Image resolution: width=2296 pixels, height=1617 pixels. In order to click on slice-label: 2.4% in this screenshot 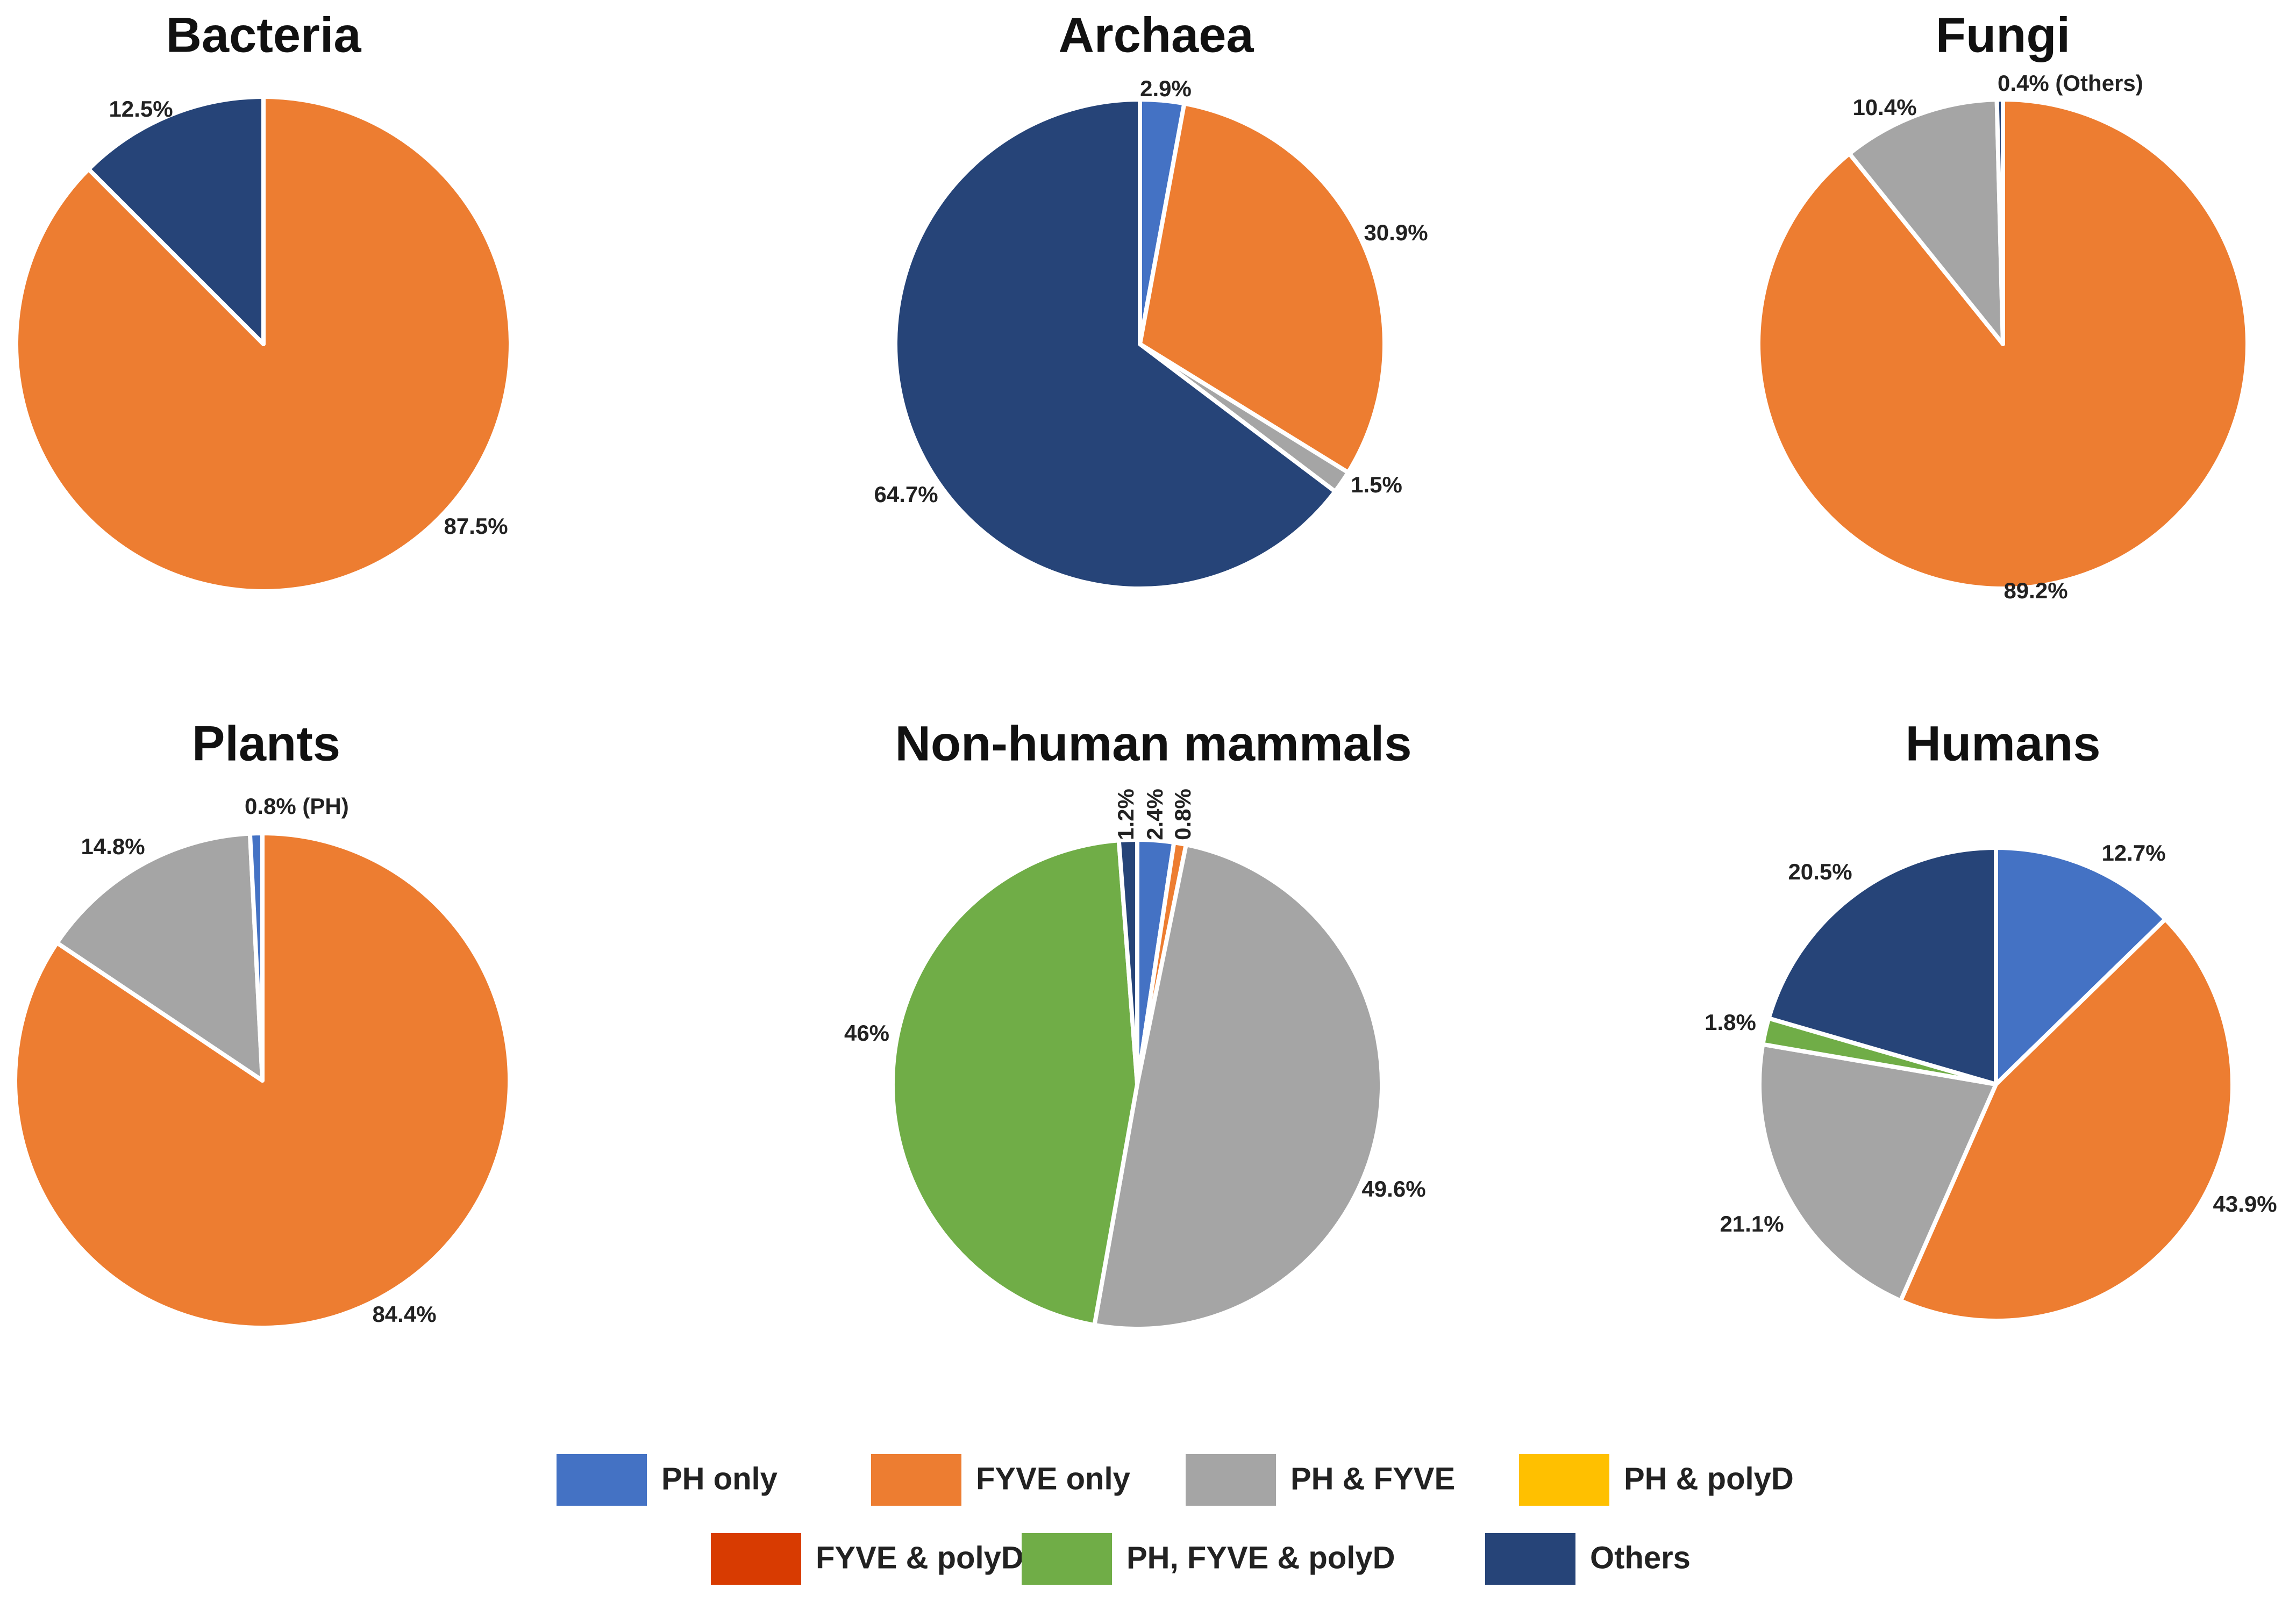, I will do `click(1154, 815)`.